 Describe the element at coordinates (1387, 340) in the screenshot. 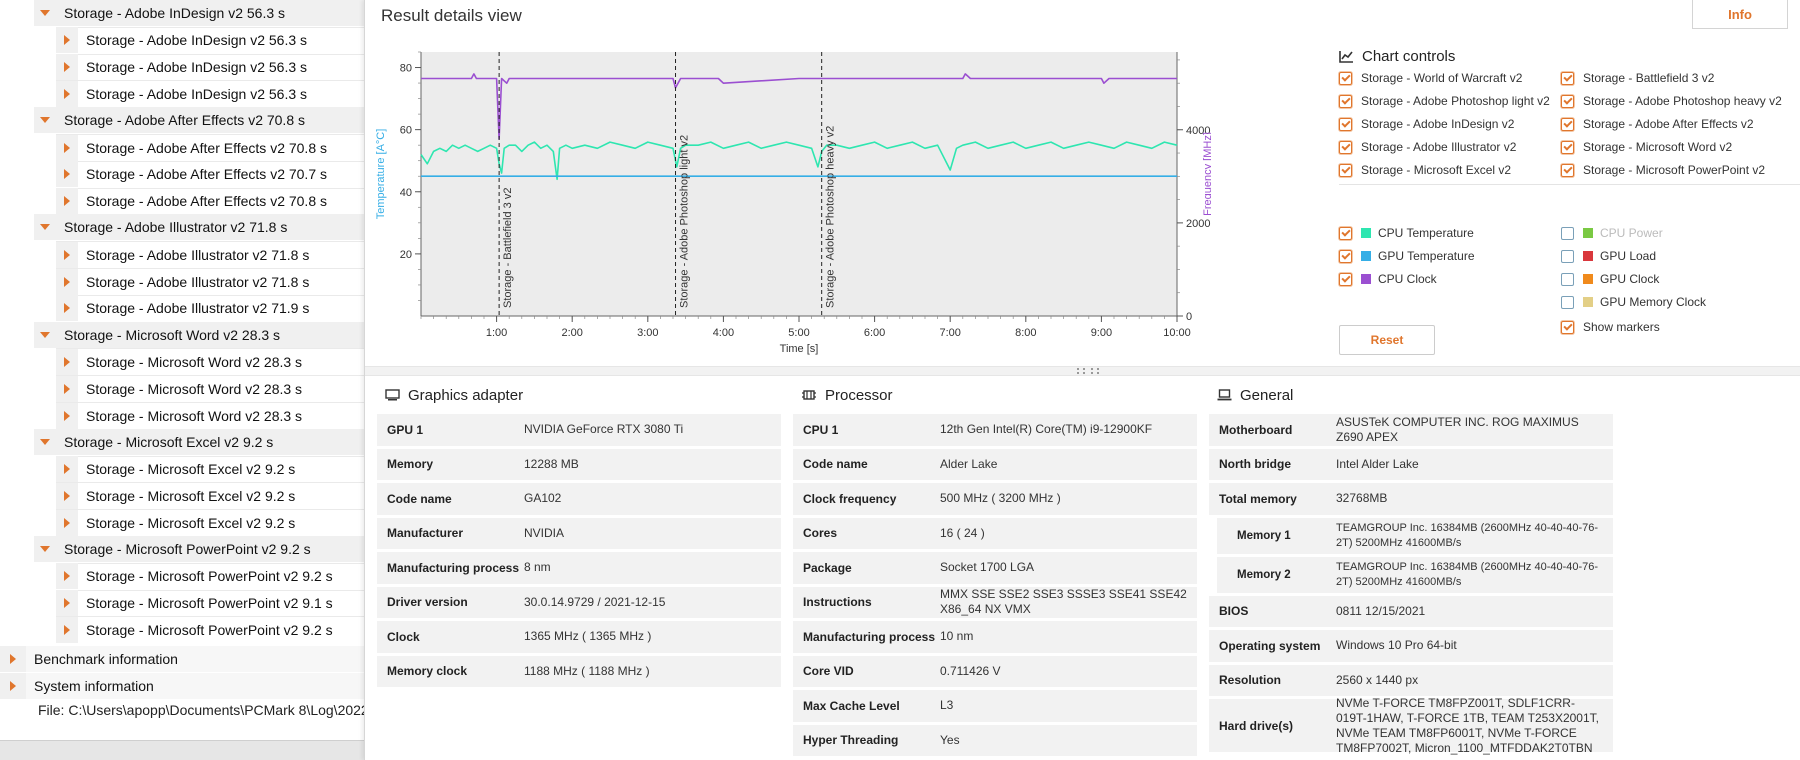

I see `reset-button: Reset` at that location.